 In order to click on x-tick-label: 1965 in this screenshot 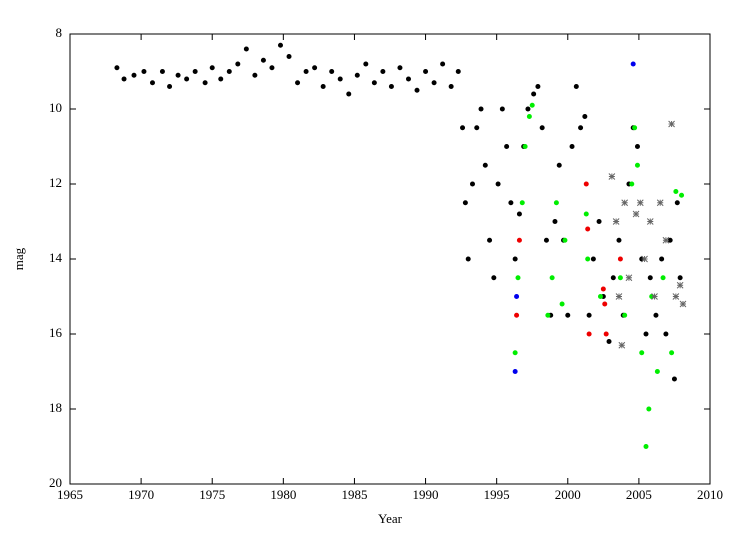, I will do `click(70, 494)`.